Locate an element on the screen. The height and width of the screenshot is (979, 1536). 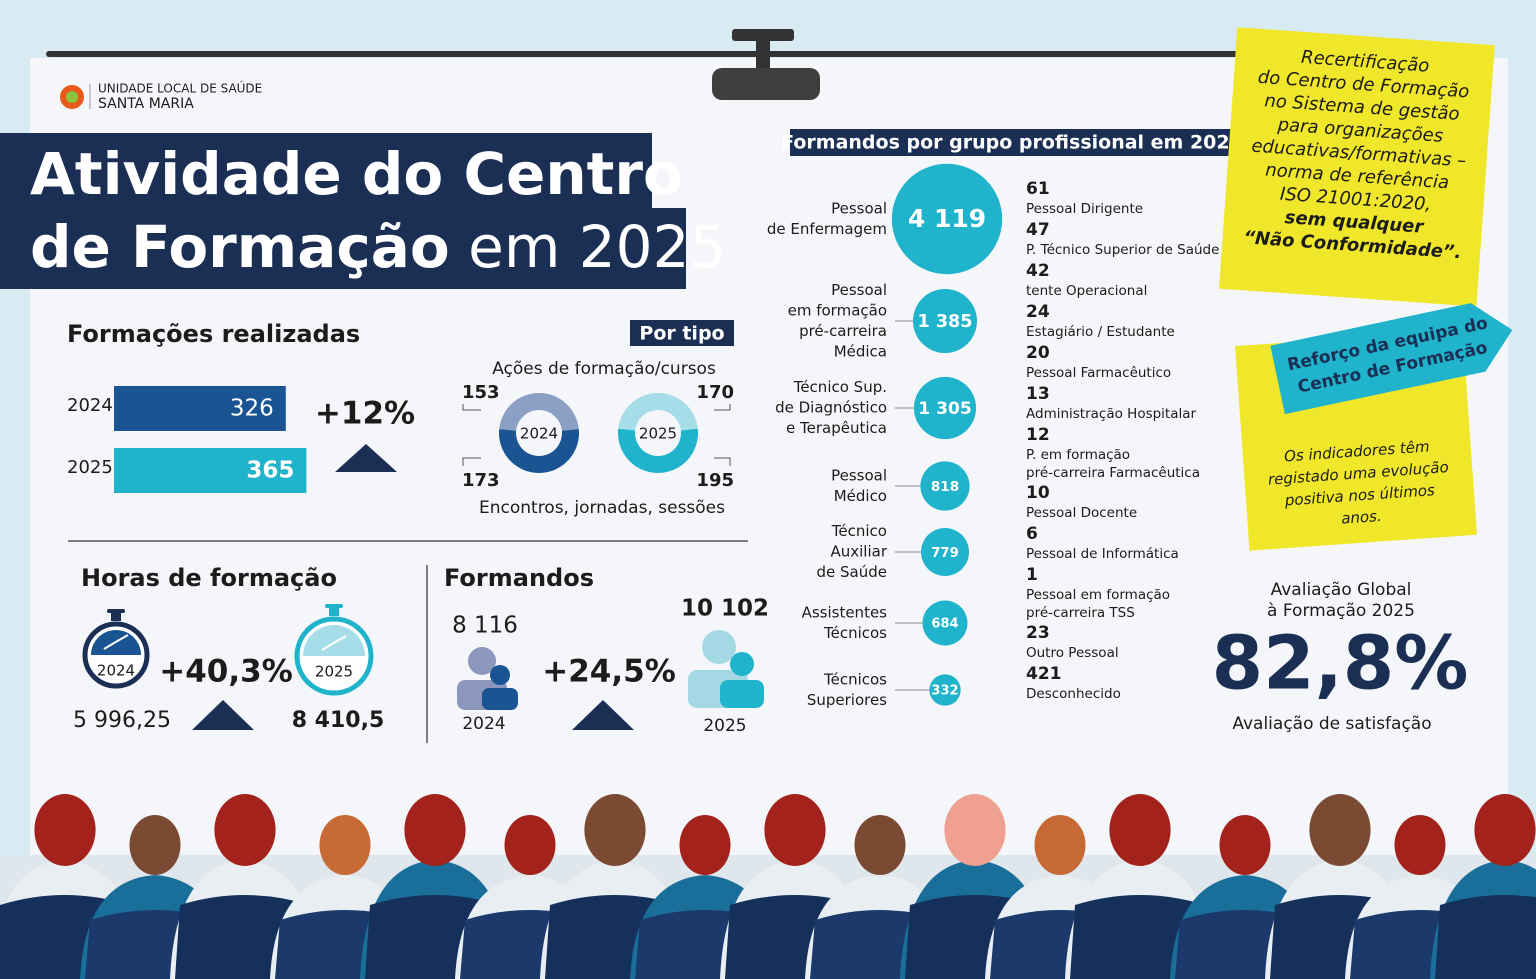
list-label: Pessoal em formação is located at coordinates (1098, 595).